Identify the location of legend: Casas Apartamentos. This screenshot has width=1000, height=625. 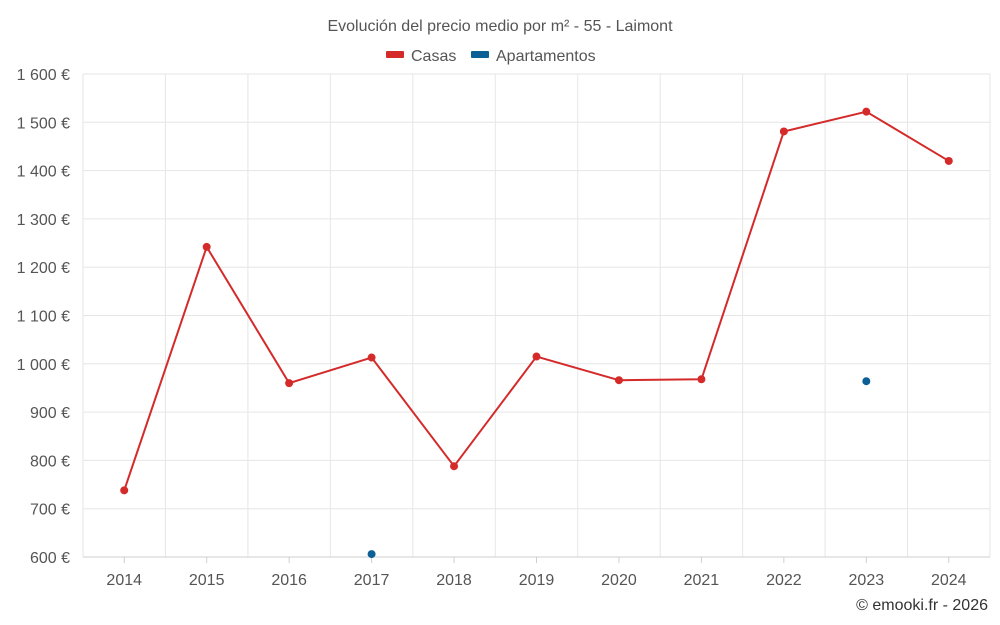
(491, 56).